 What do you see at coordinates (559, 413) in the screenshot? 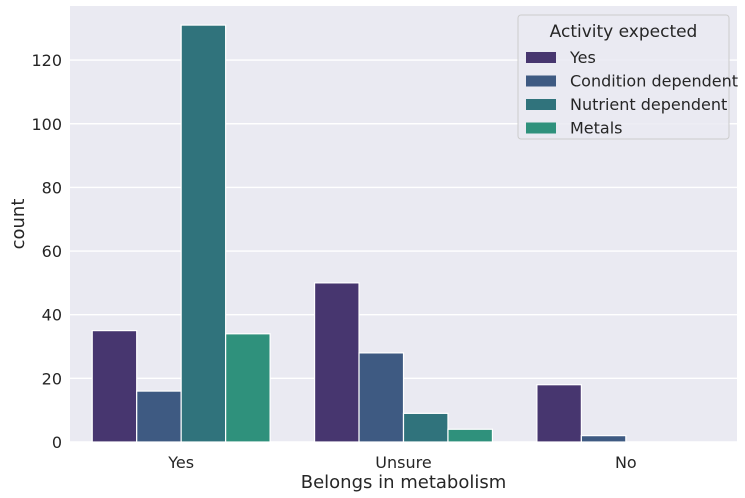
I see `bar-no-yes` at bounding box center [559, 413].